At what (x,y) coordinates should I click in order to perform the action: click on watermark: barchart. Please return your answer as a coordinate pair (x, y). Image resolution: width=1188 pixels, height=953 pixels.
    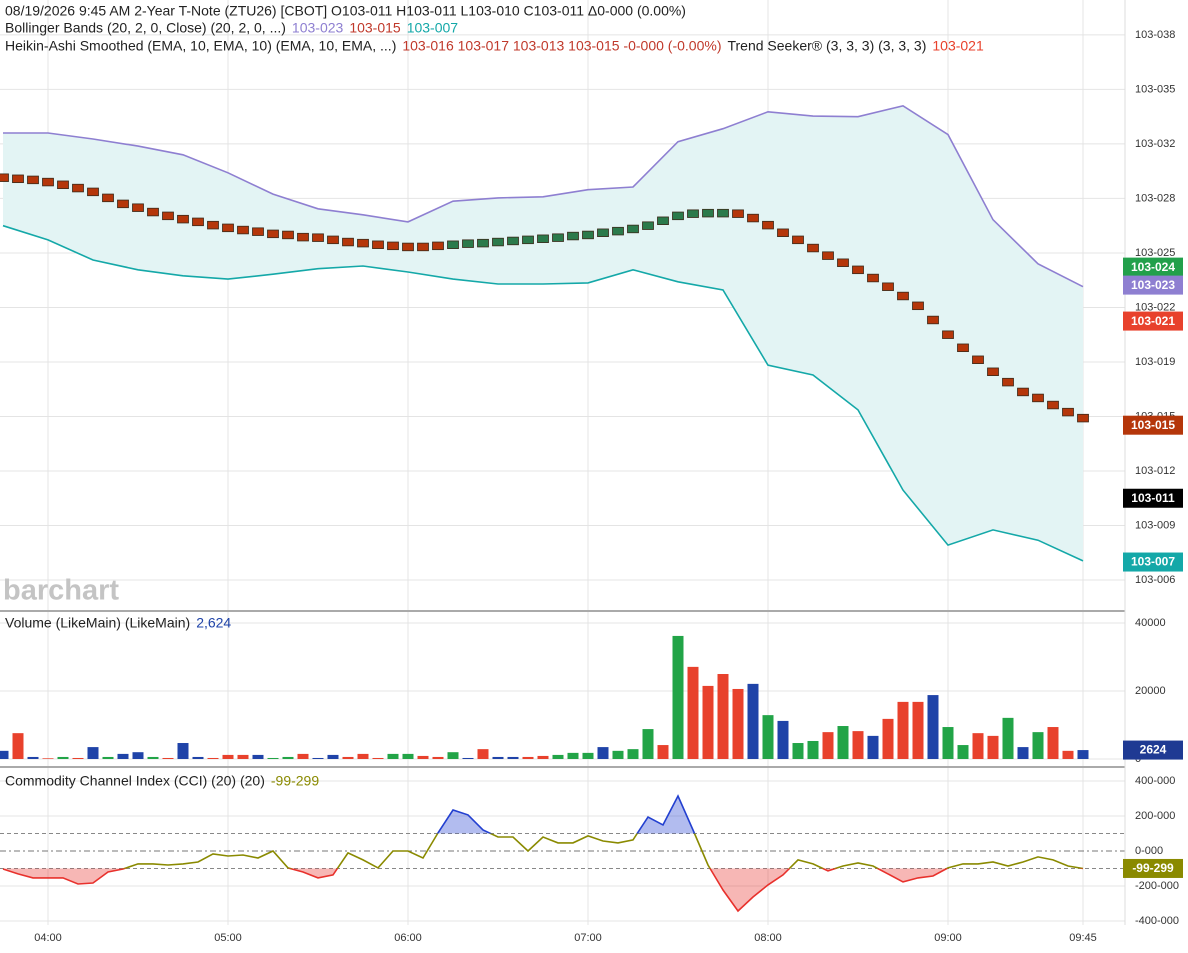
    Looking at the image, I should click on (61, 591).